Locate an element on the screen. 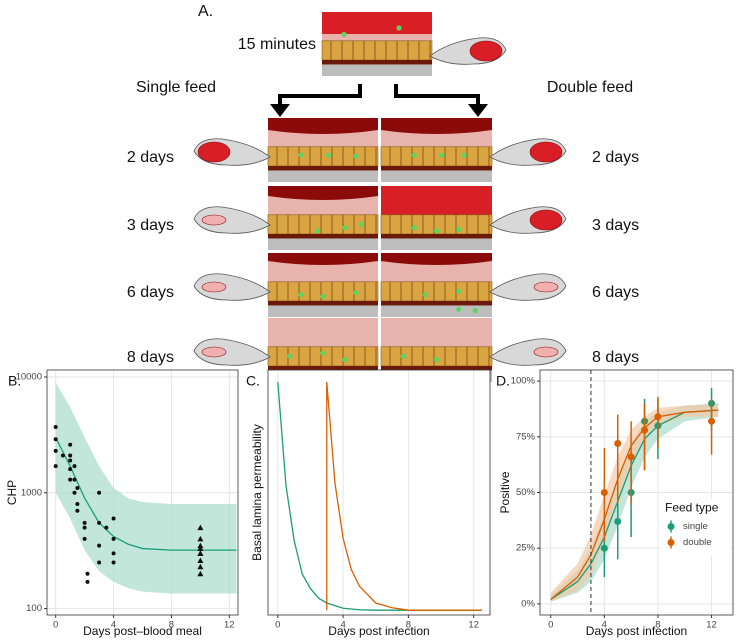 Image resolution: width=740 pixels, height=641 pixels. legend-label: single is located at coordinates (695, 526).